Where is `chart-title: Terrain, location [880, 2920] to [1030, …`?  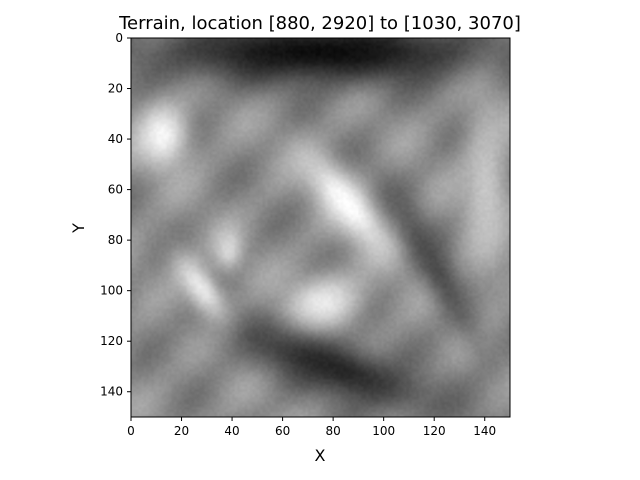
chart-title: Terrain, location [880, 2920] to [1030, … is located at coordinates (319, 23).